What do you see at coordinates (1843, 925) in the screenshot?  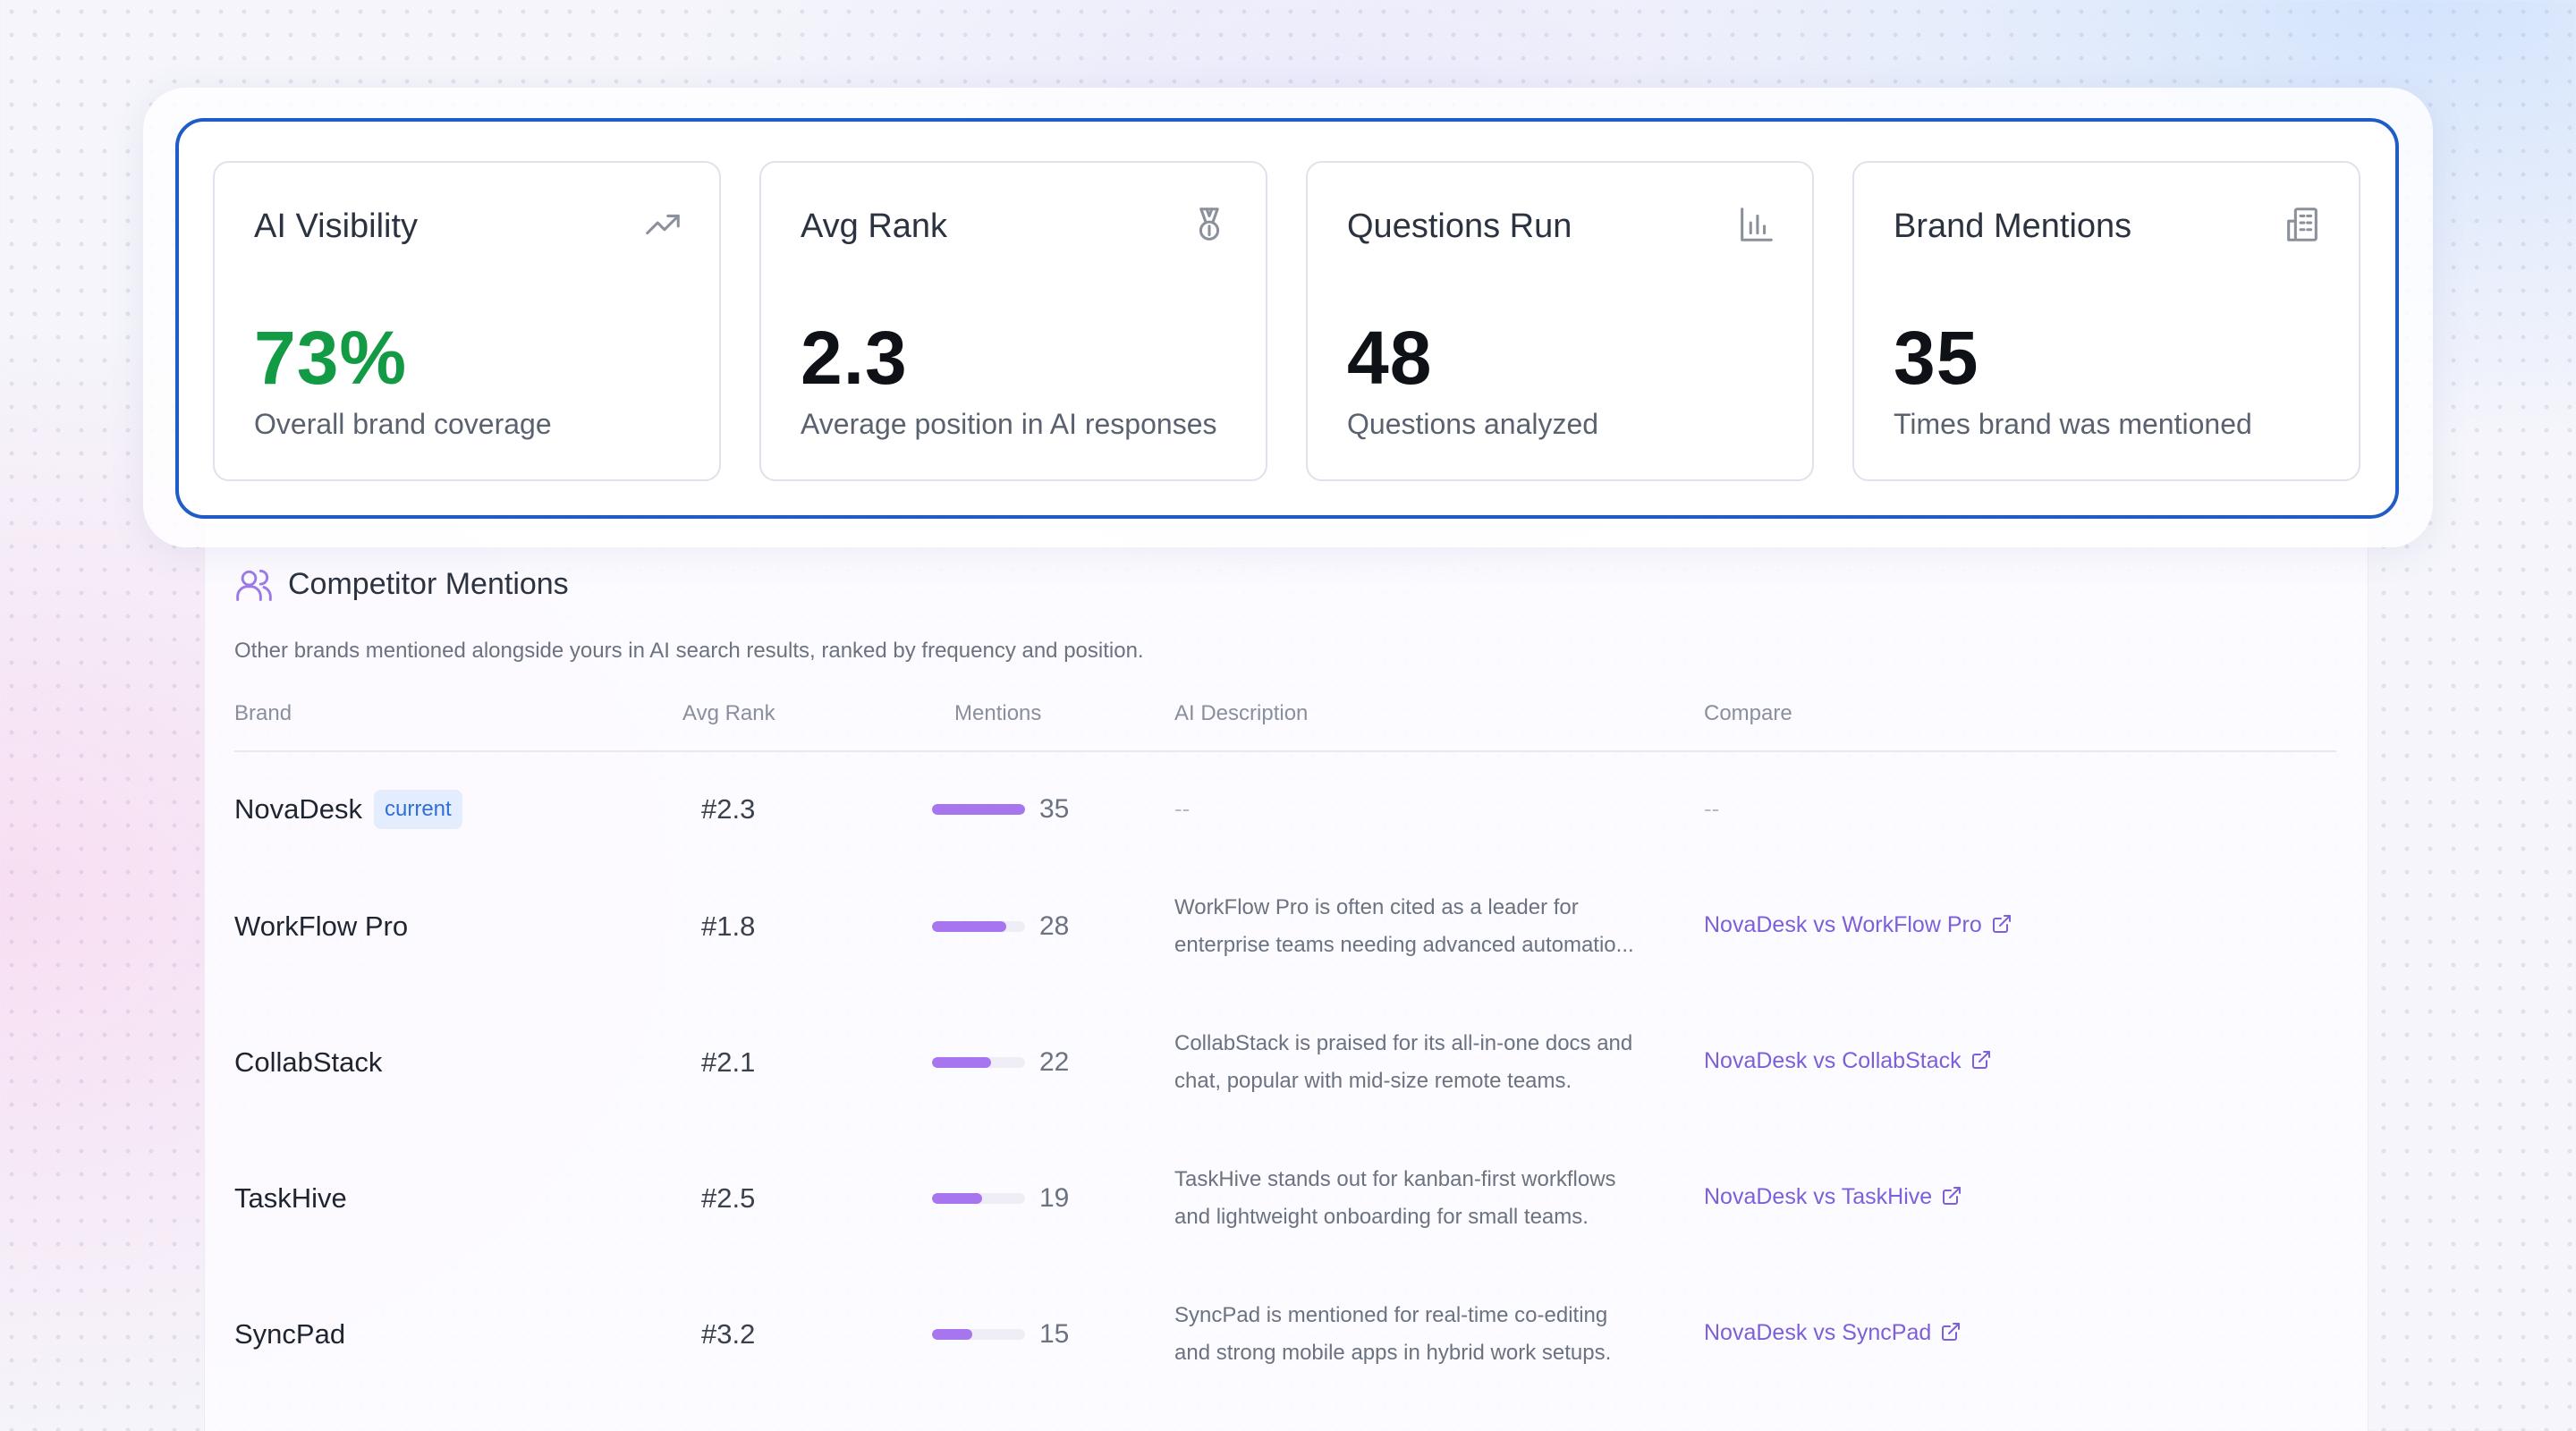 I see `compare-link-label: NovaDesk vs WorkFlow Pro` at bounding box center [1843, 925].